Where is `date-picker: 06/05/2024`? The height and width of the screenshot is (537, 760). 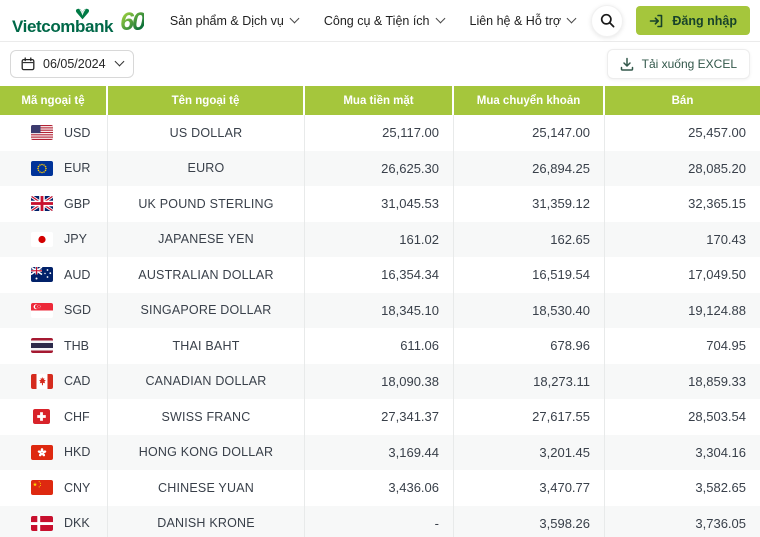 date-picker: 06/05/2024 is located at coordinates (72, 63).